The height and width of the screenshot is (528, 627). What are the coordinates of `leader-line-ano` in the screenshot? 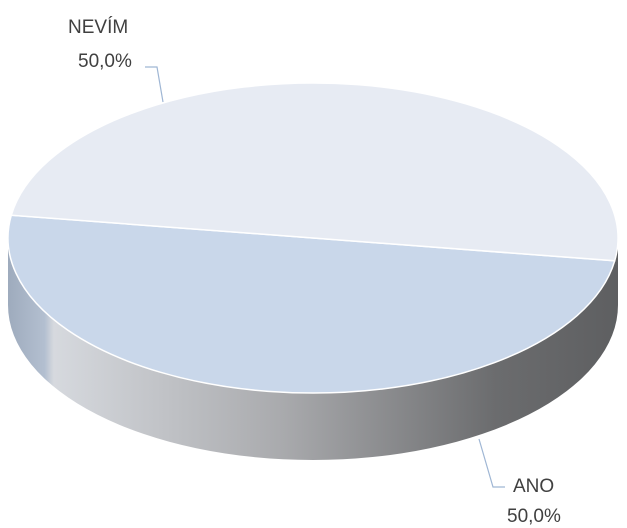 It's located at (491, 463).